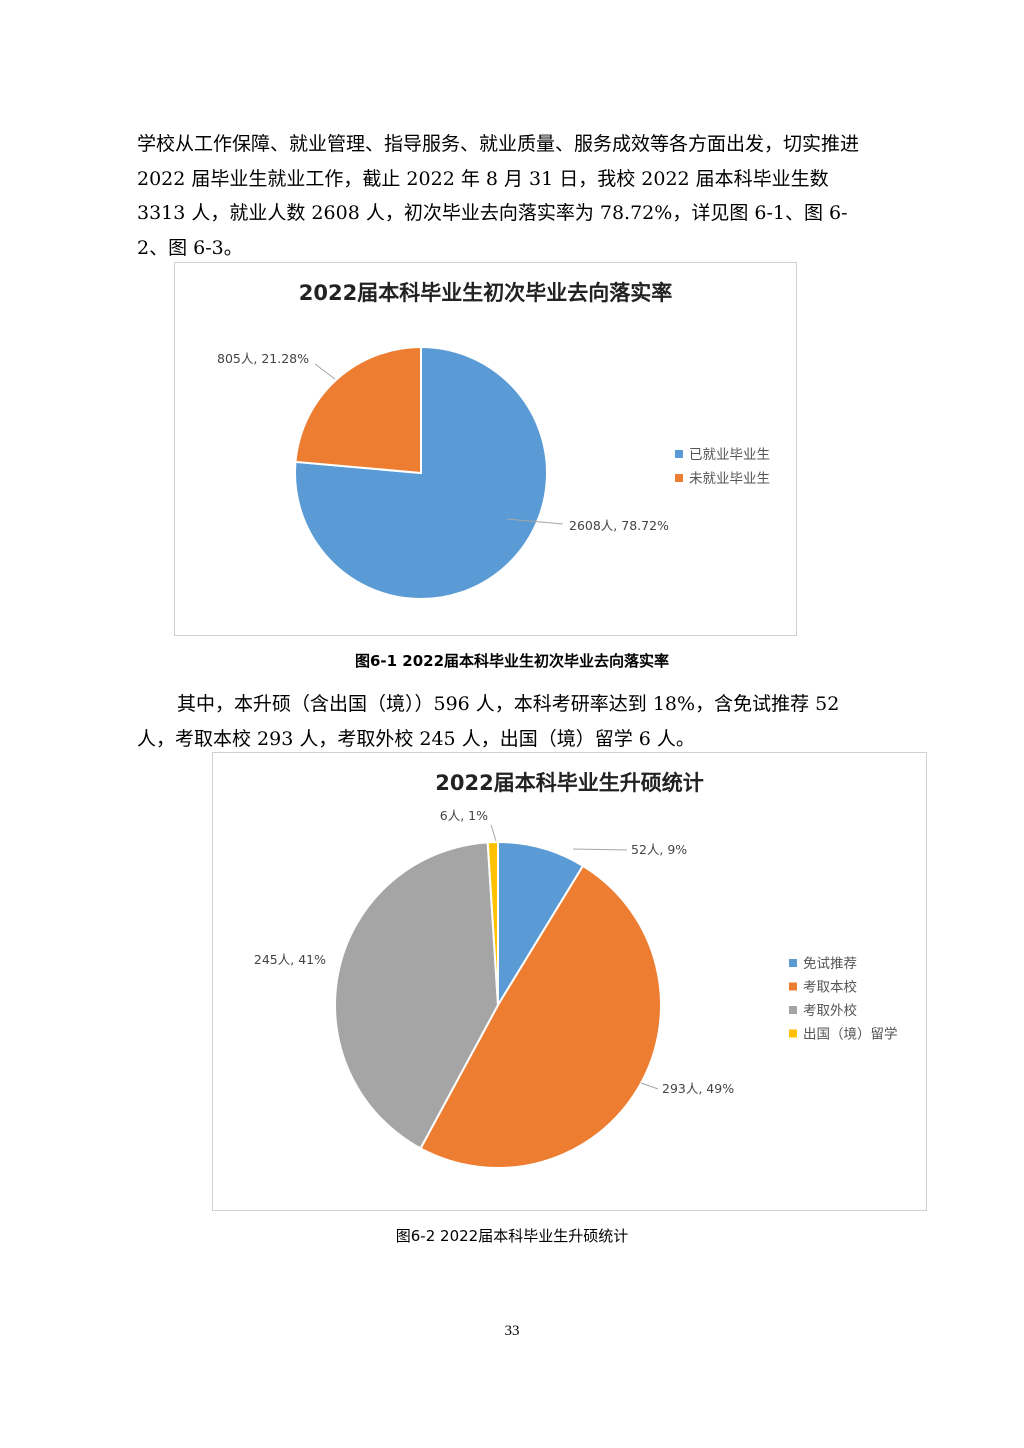  I want to click on page-number: 33, so click(512, 1331).